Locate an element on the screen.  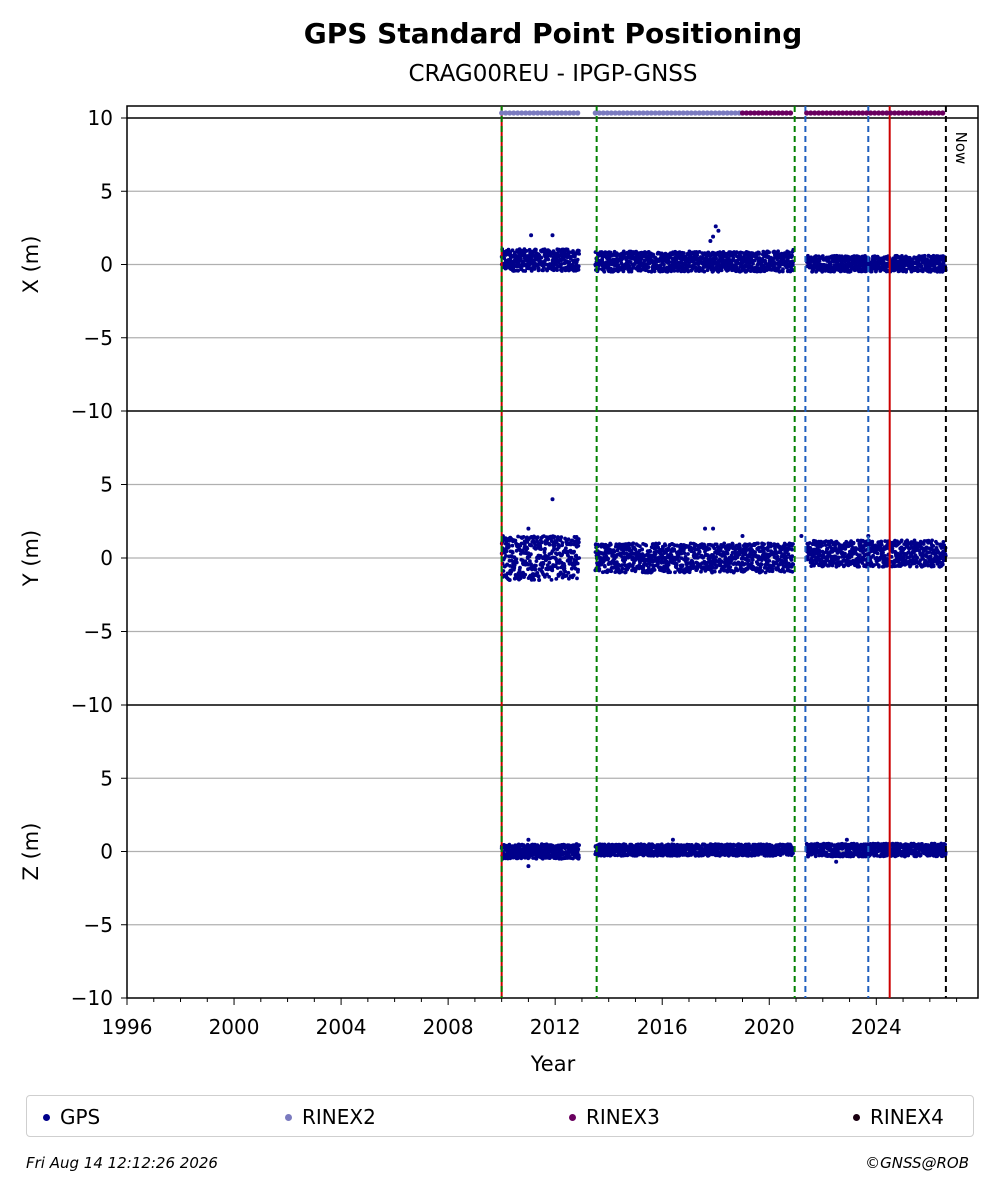
y-tick-label: −5 is located at coordinates (98, 925).